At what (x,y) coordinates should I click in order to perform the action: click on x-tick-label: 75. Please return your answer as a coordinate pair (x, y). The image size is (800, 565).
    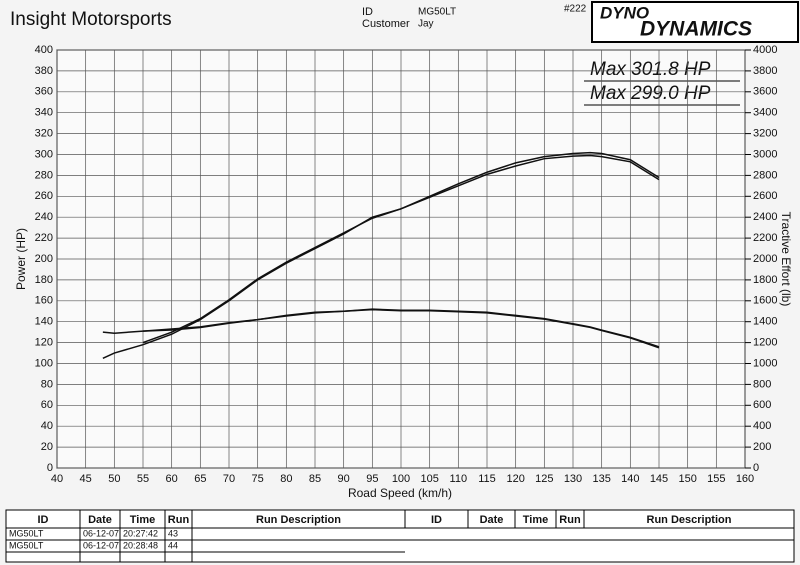
    Looking at the image, I should click on (258, 479).